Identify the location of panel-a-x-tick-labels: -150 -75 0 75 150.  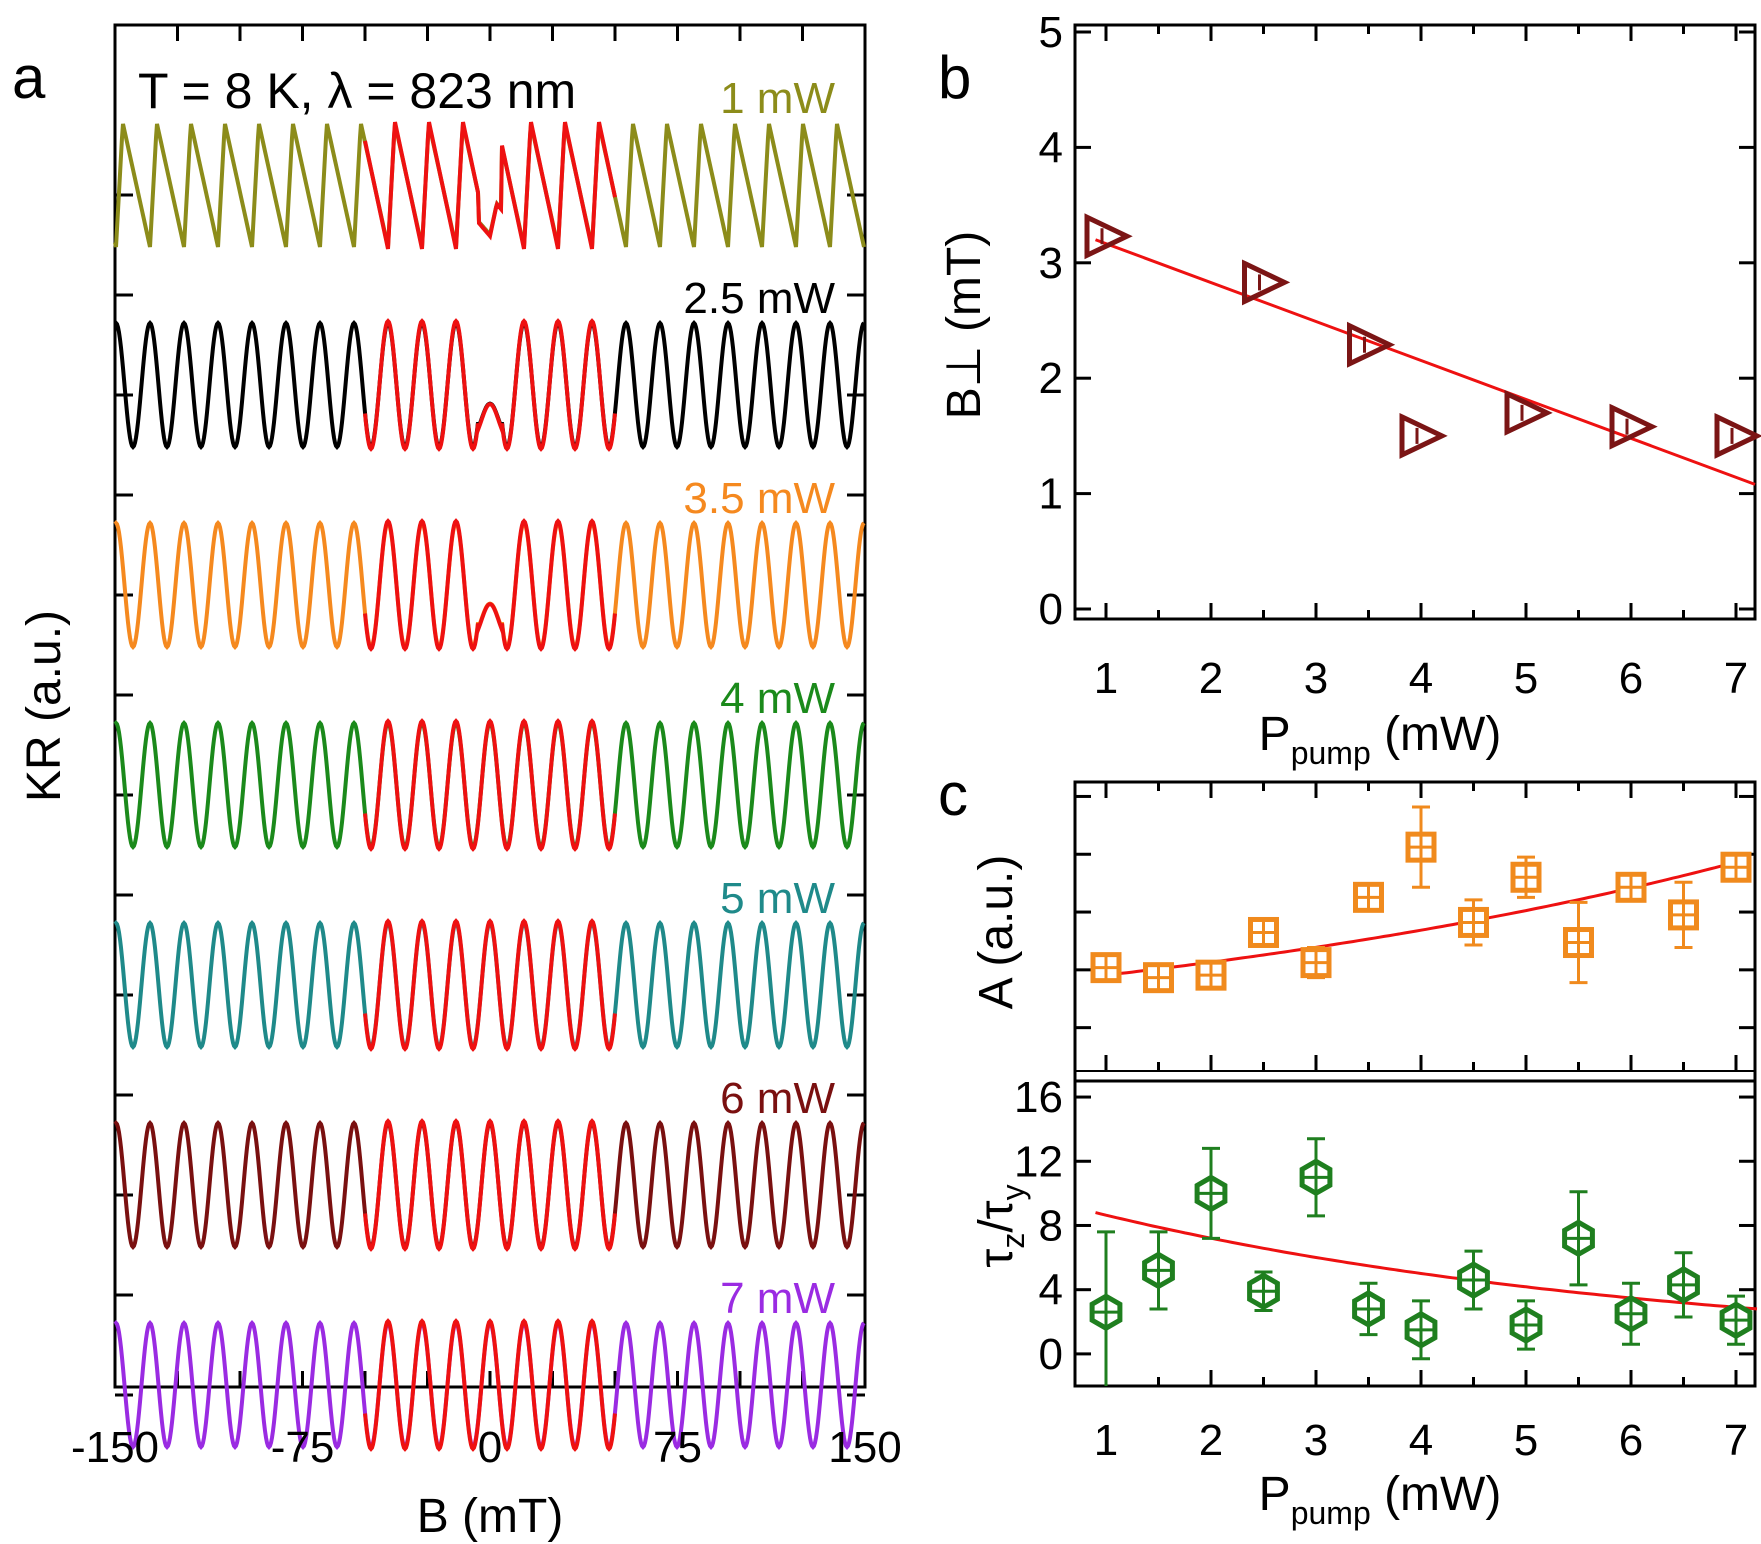
(486, 1447).